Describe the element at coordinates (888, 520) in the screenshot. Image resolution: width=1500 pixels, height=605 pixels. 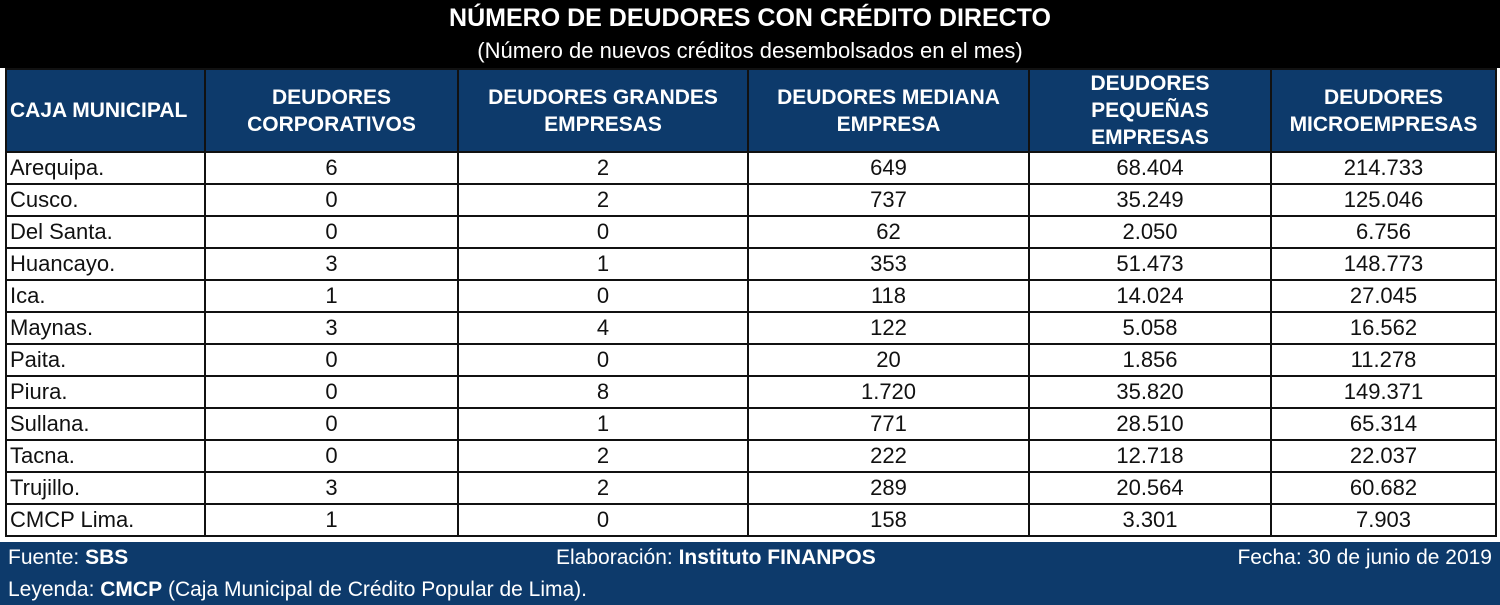
I see `cell-mediana-empresa: 158` at that location.